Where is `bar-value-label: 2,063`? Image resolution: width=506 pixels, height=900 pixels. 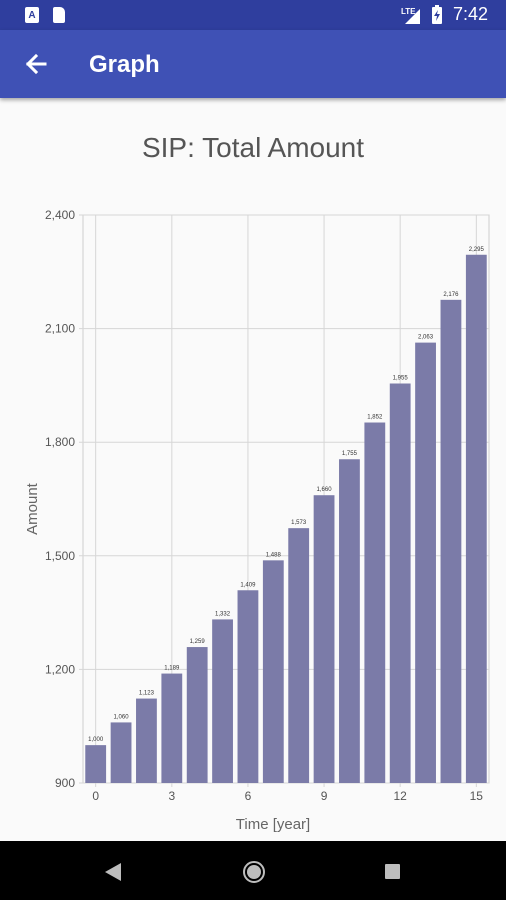
bar-value-label: 2,063 is located at coordinates (426, 338).